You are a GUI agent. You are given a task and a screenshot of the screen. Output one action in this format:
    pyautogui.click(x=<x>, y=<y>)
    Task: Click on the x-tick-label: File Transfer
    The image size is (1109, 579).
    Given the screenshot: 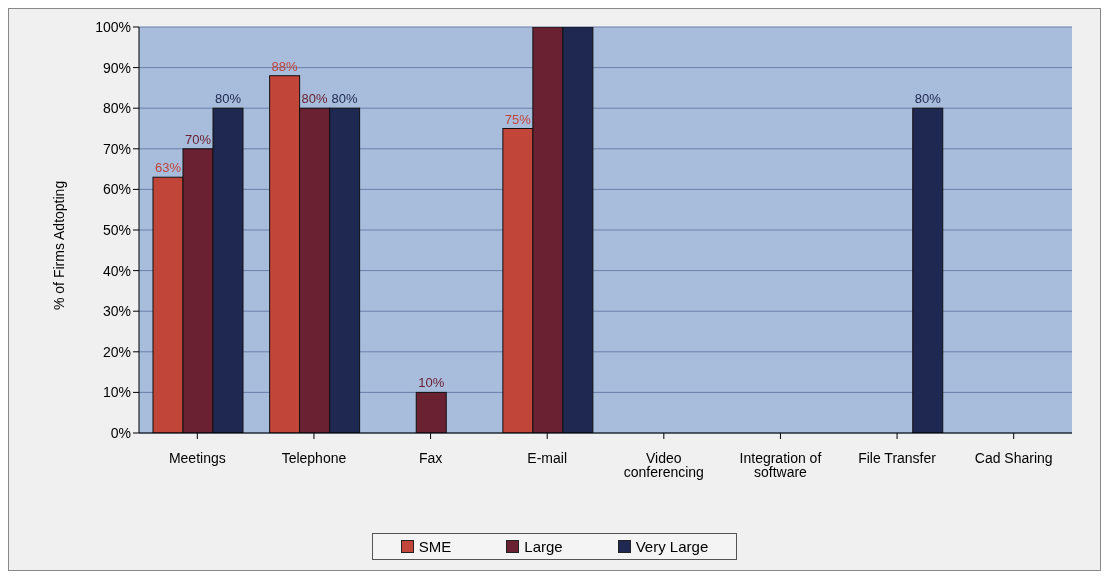 What is the action you would take?
    pyautogui.click(x=897, y=457)
    